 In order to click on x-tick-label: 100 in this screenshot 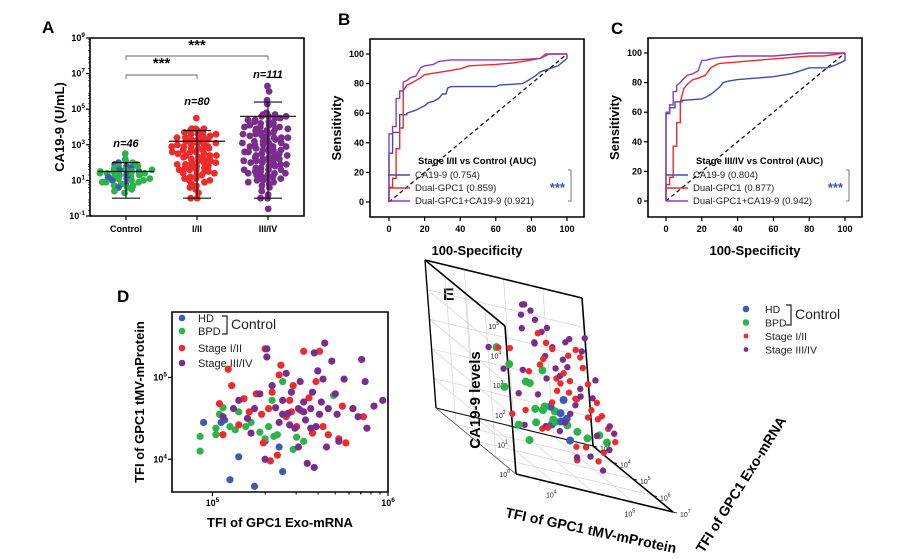, I will do `click(566, 229)`.